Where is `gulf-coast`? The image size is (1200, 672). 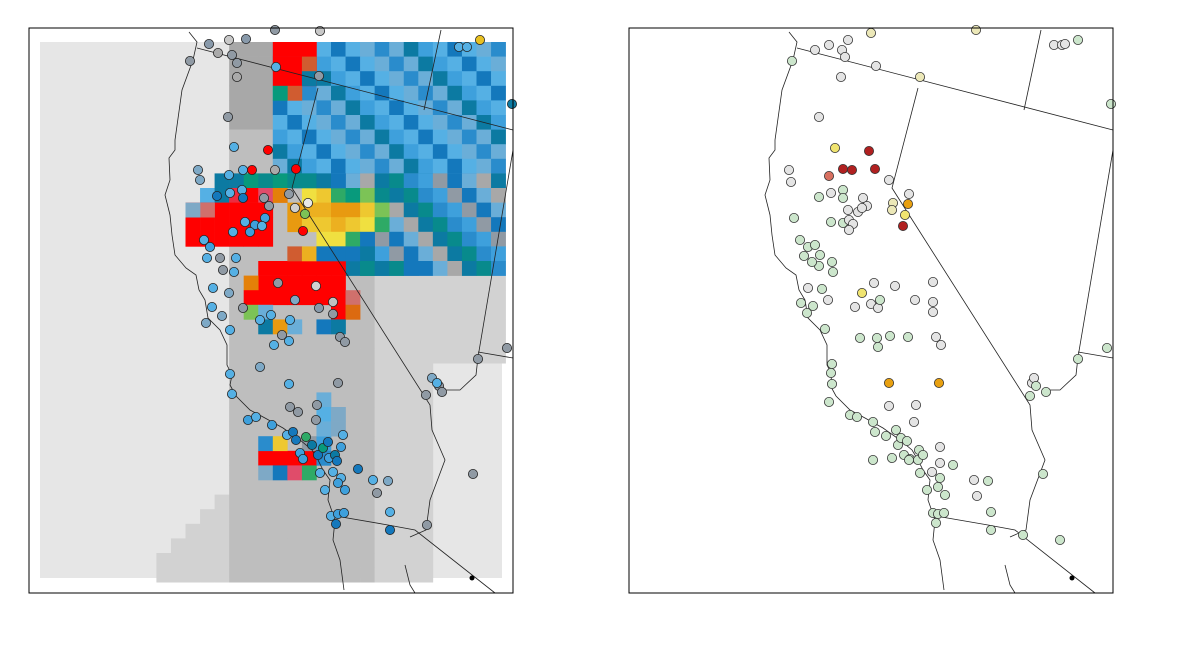
gulf-coast is located at coordinates (1010, 579).